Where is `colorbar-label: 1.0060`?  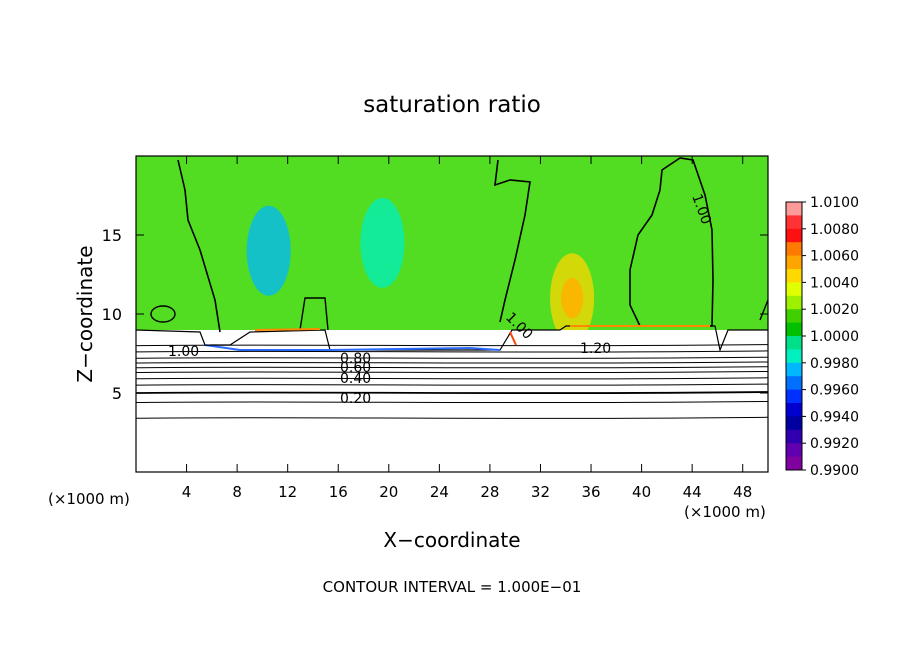 colorbar-label: 1.0060 is located at coordinates (834, 257).